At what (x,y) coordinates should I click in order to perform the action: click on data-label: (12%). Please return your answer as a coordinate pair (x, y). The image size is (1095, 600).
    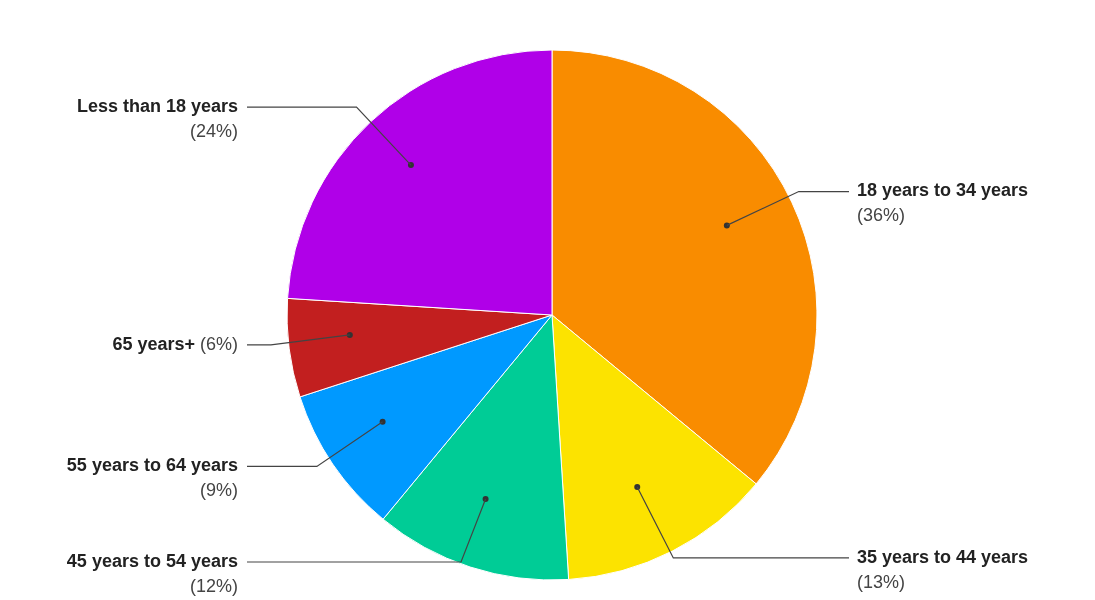
    Looking at the image, I should click on (213, 585).